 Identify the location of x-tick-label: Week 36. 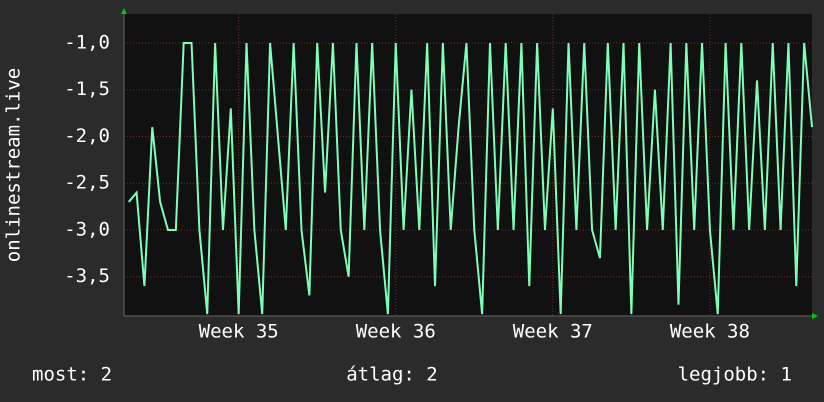
(396, 332).